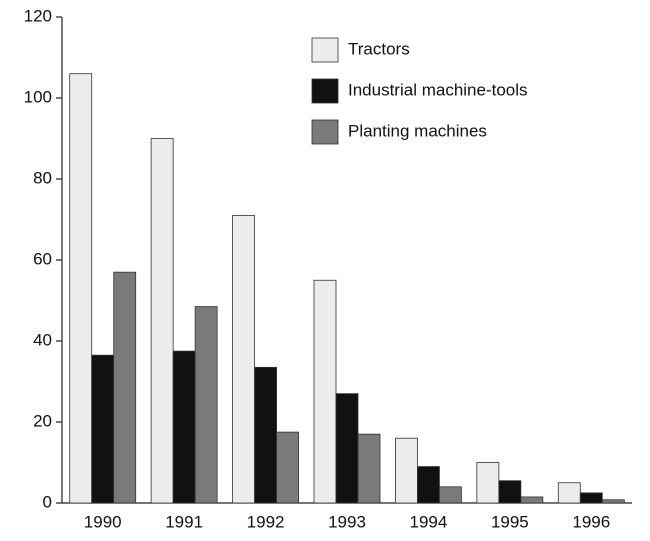  Describe the element at coordinates (438, 89) in the screenshot. I see `legend-label: Industrial machine-tools` at that location.